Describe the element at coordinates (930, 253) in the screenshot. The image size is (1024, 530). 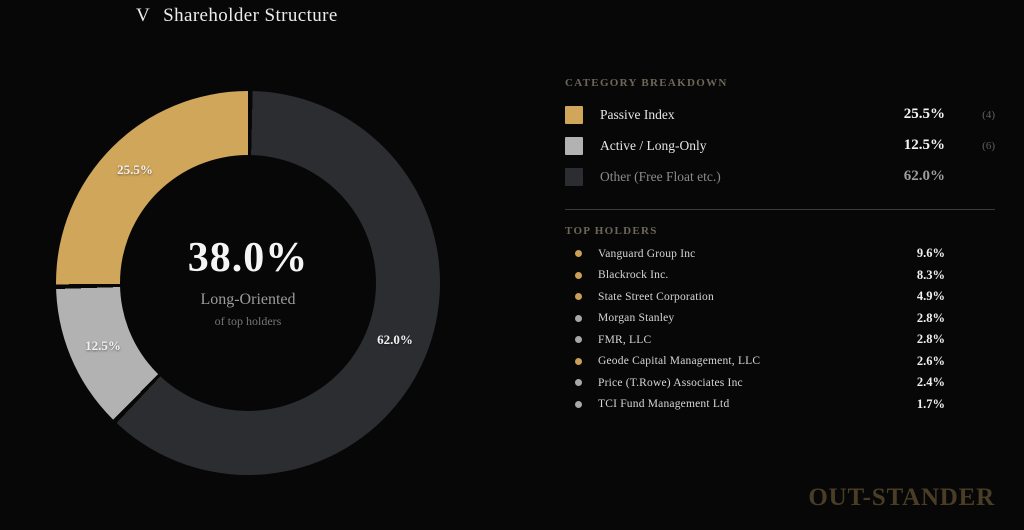
I see `holder-value: 9.6%` at that location.